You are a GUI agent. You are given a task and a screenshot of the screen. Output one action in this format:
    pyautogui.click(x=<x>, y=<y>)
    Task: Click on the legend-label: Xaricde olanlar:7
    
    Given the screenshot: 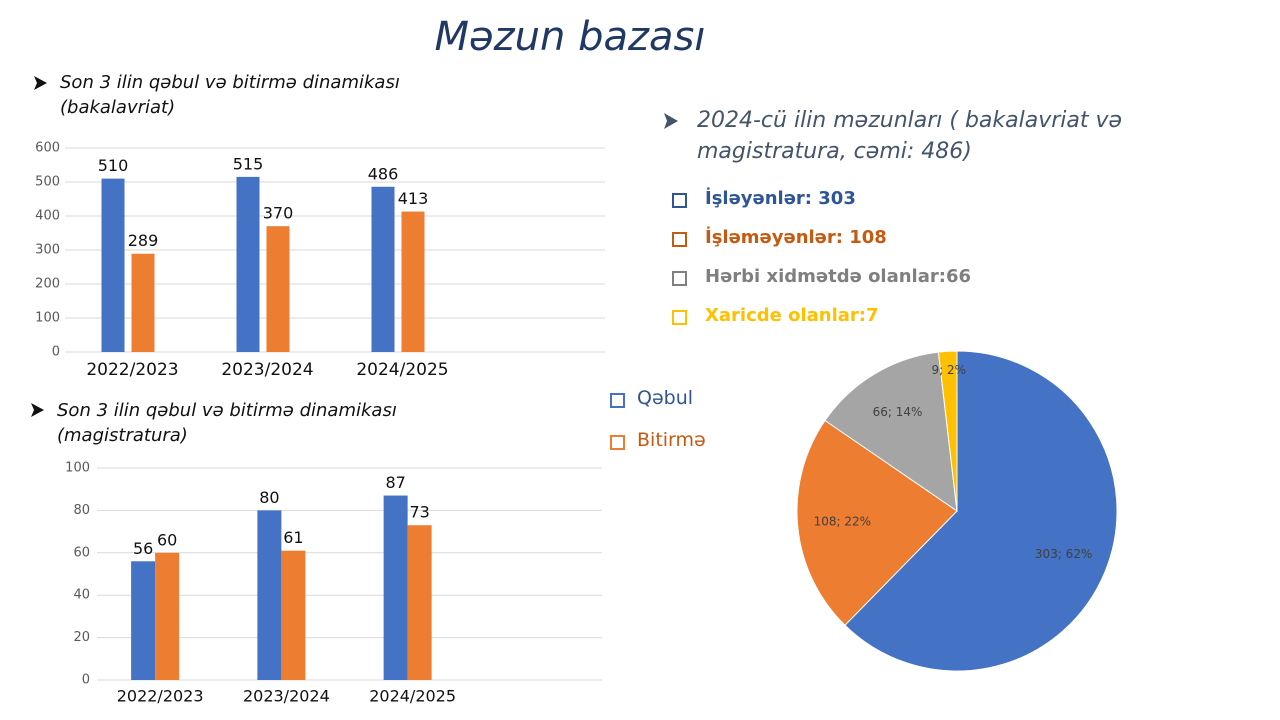 What is the action you would take?
    pyautogui.click(x=792, y=315)
    